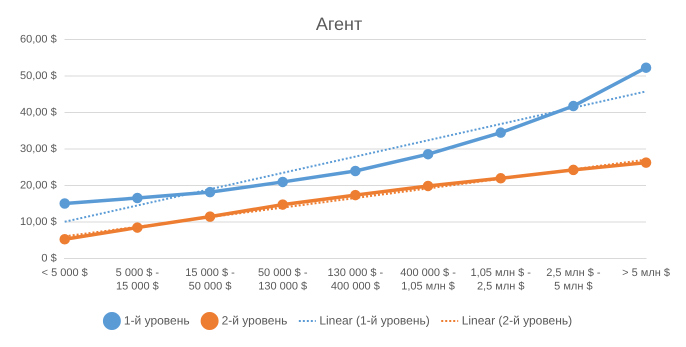  What do you see at coordinates (38, 40) in the screenshot?
I see `y-tick-label: 60,00 $` at bounding box center [38, 40].